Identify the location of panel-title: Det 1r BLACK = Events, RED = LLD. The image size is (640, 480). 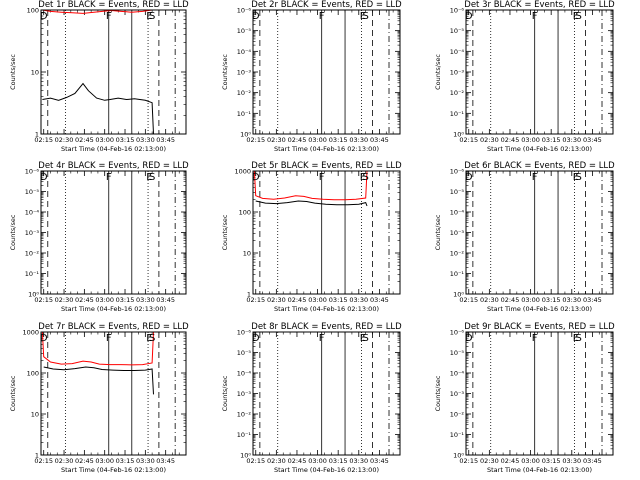
(113, 5).